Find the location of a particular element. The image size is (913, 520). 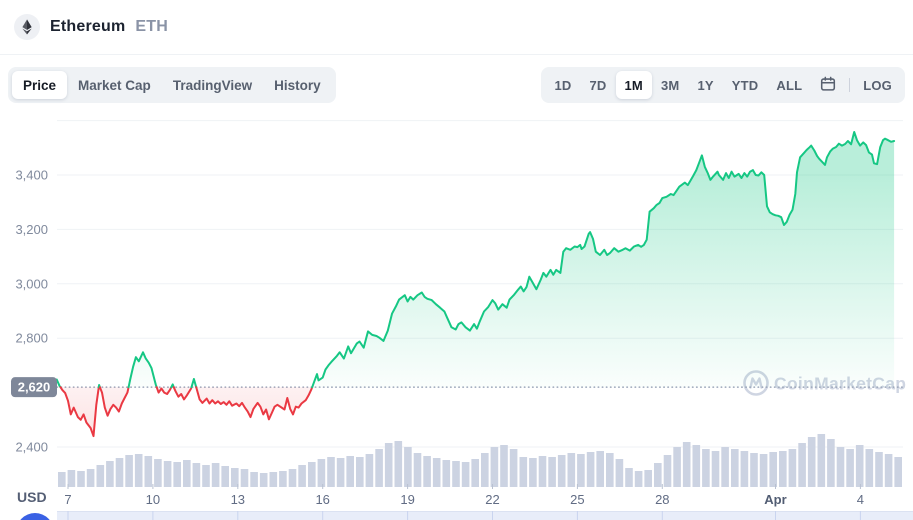

coin-name: Ethereum is located at coordinates (88, 26).